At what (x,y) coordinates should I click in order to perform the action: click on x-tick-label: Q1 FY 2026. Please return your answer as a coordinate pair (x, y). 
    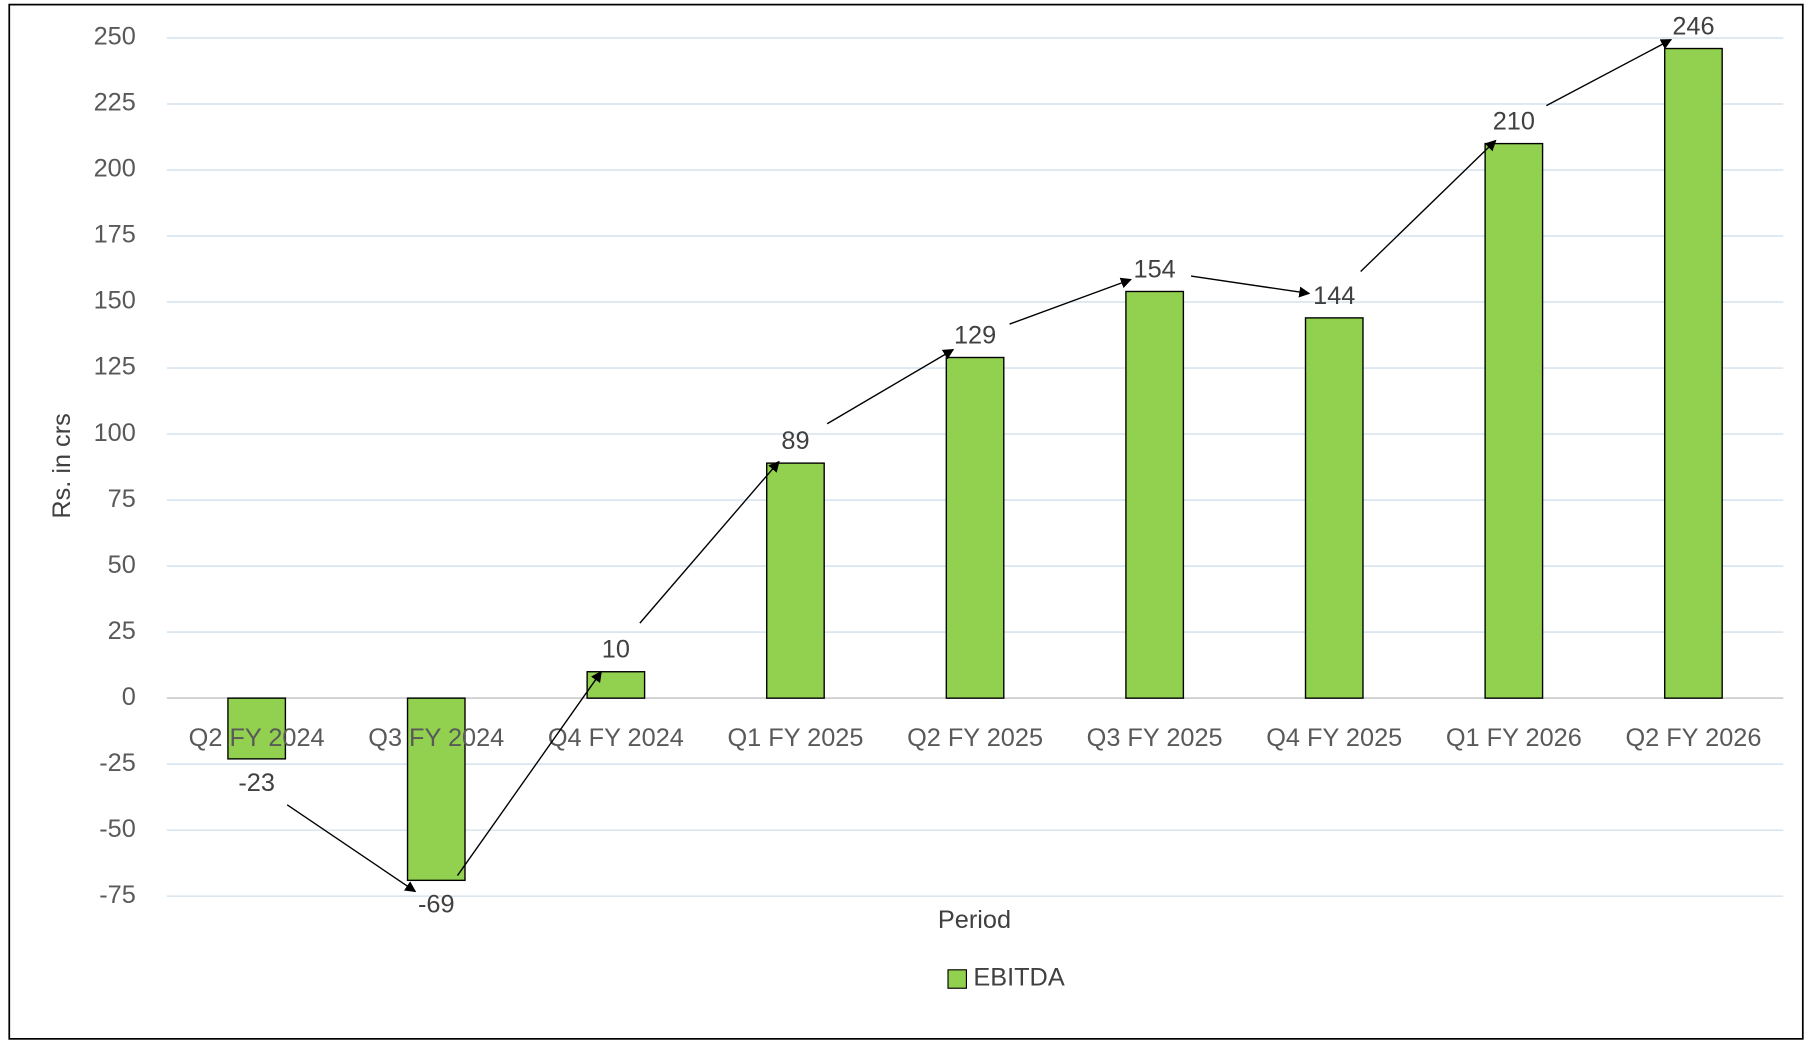
    Looking at the image, I should click on (1514, 738).